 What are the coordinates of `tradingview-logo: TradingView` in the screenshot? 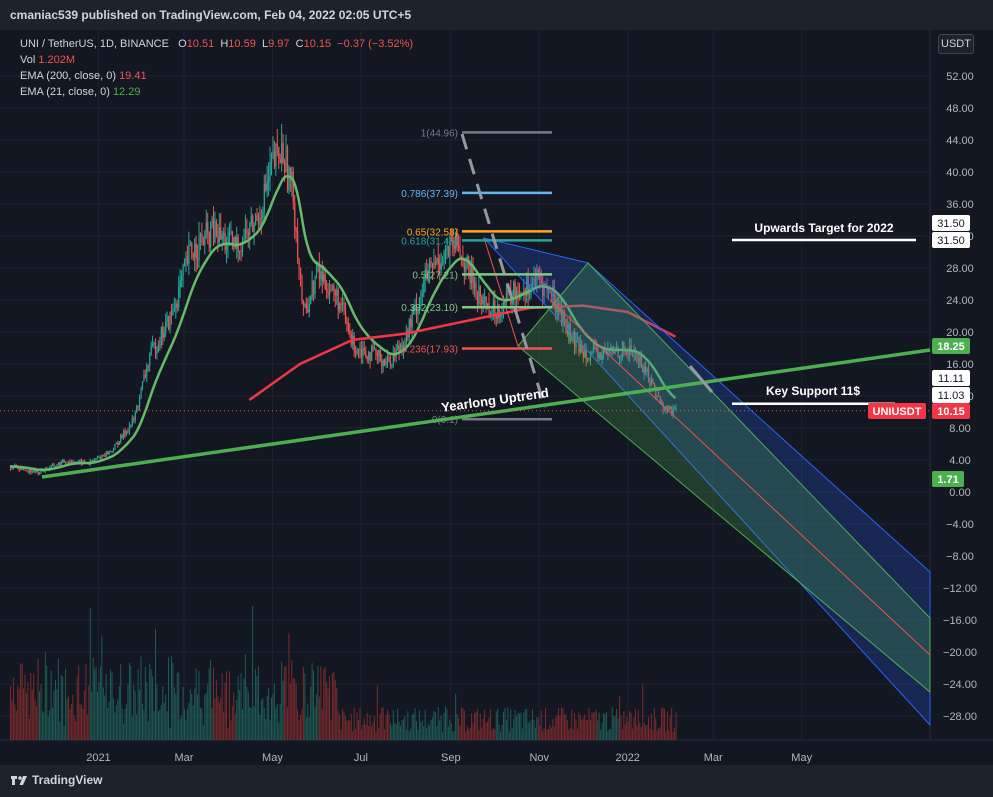 It's located at (56, 780).